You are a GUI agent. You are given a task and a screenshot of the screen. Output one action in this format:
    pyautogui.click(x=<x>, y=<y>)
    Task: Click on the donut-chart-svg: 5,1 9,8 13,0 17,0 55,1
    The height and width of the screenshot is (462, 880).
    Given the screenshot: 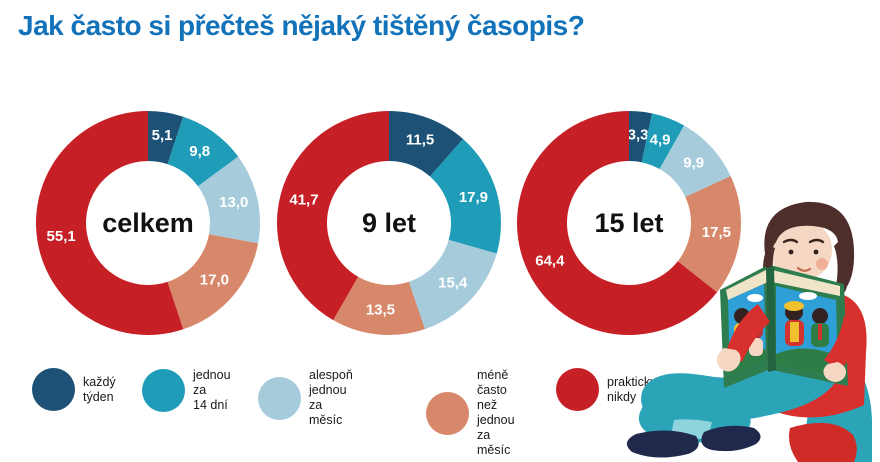 What is the action you would take?
    pyautogui.click(x=148, y=223)
    